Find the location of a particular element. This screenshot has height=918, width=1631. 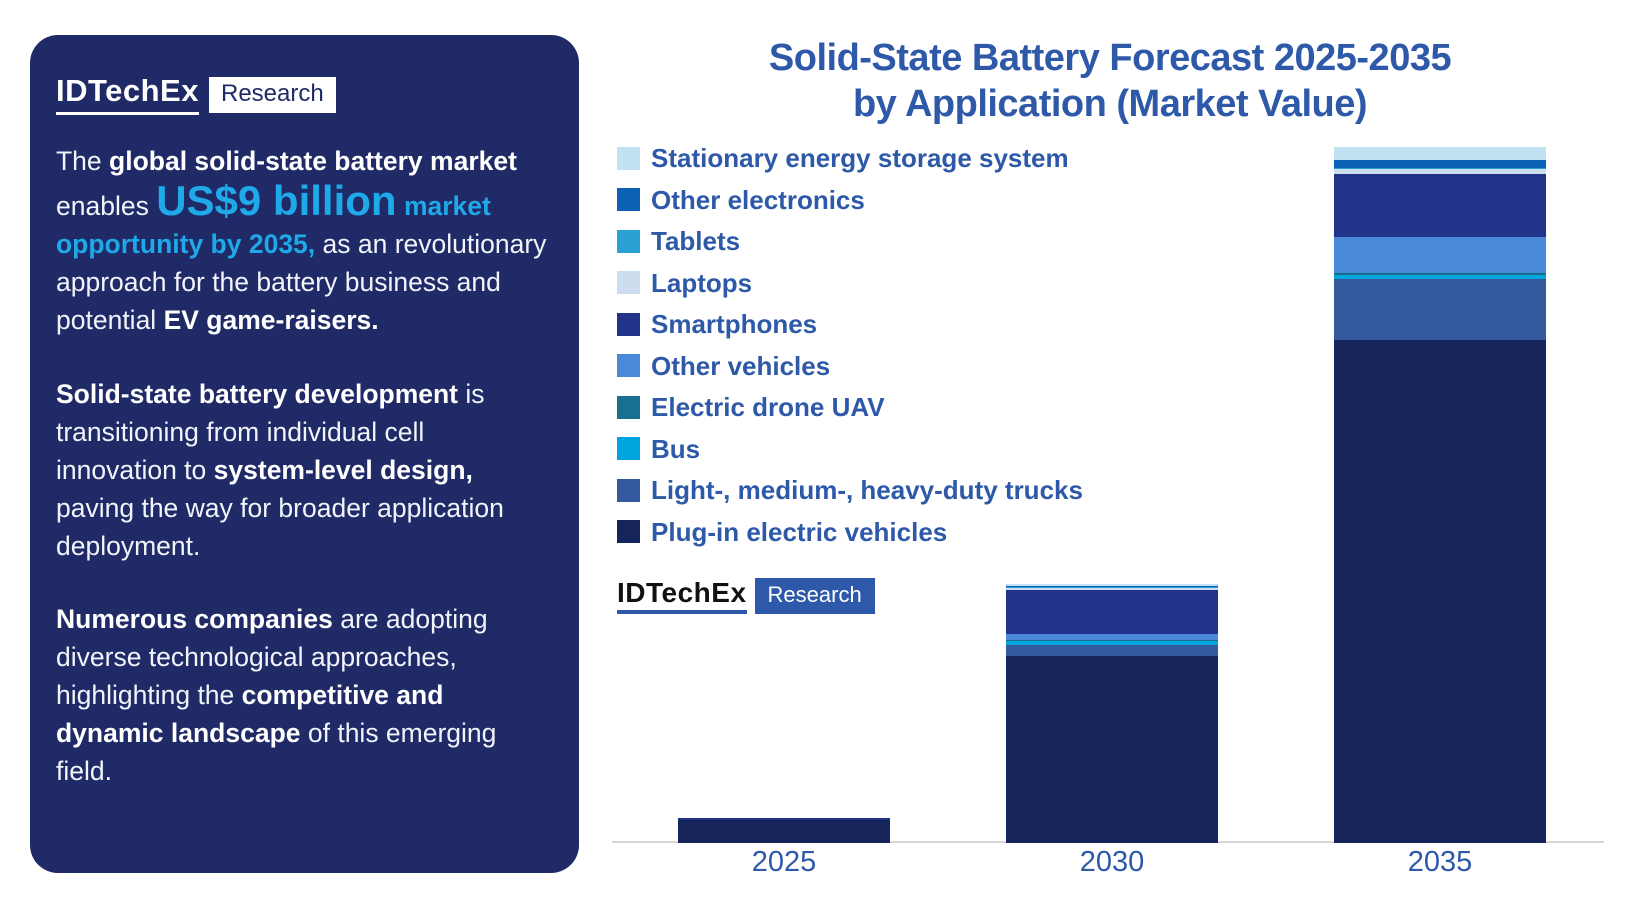

chart-title-line2: by Application (Market Value) is located at coordinates (1110, 103).